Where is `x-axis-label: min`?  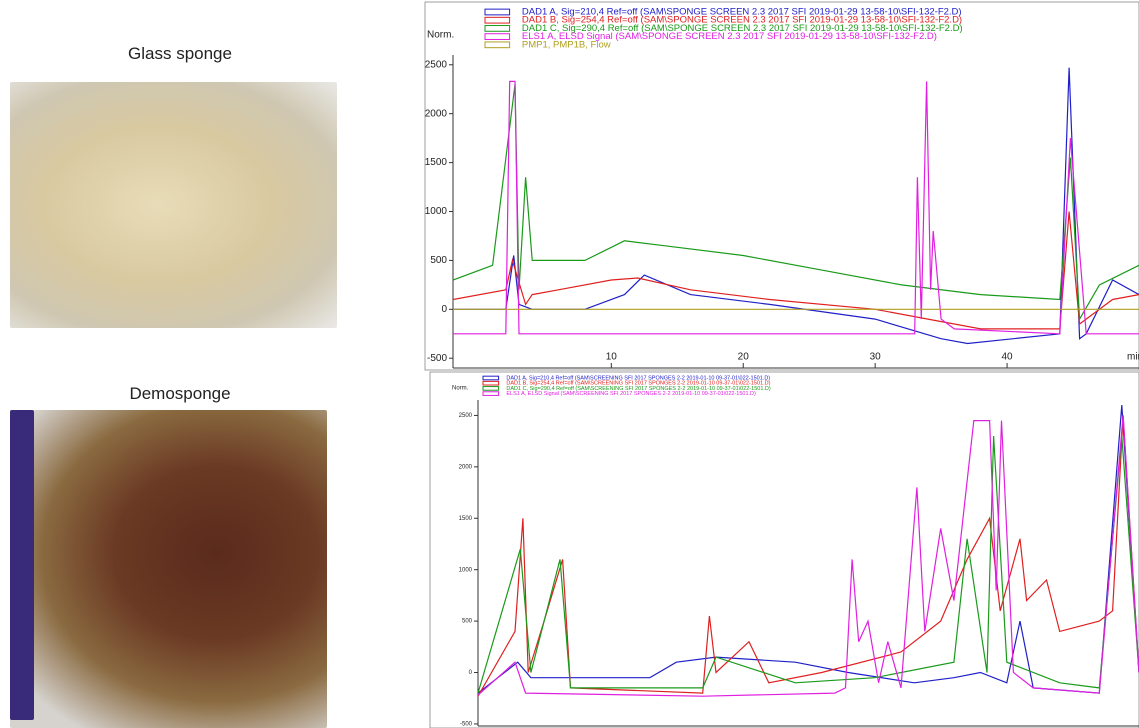
x-axis-label: min is located at coordinates (1133, 357).